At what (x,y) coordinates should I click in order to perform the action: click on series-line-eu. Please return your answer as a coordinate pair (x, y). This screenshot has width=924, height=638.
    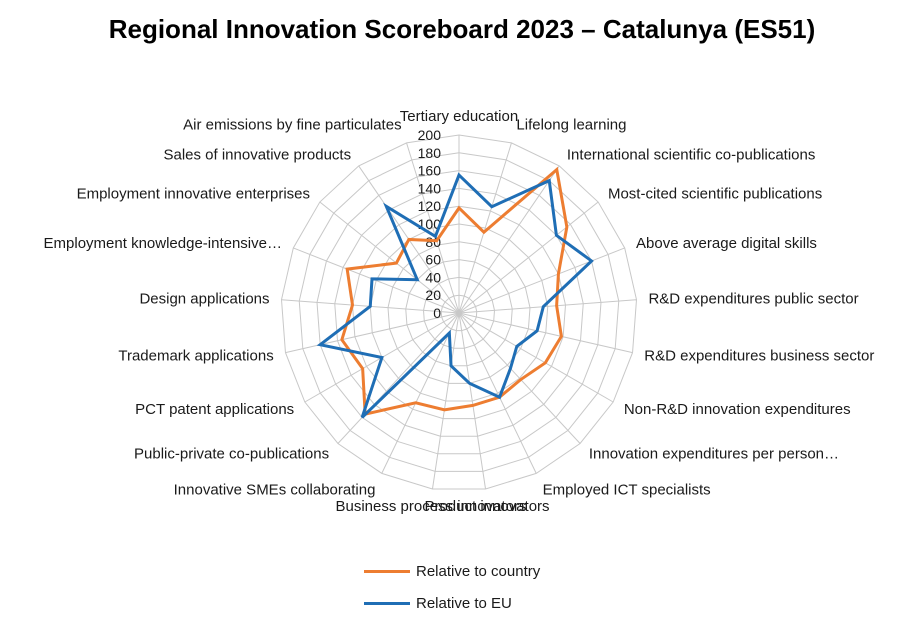
    Looking at the image, I should click on (455, 295).